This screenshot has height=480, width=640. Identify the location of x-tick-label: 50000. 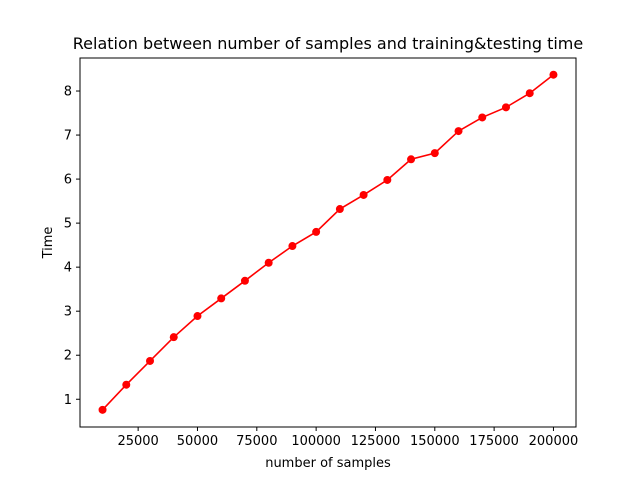
(197, 441).